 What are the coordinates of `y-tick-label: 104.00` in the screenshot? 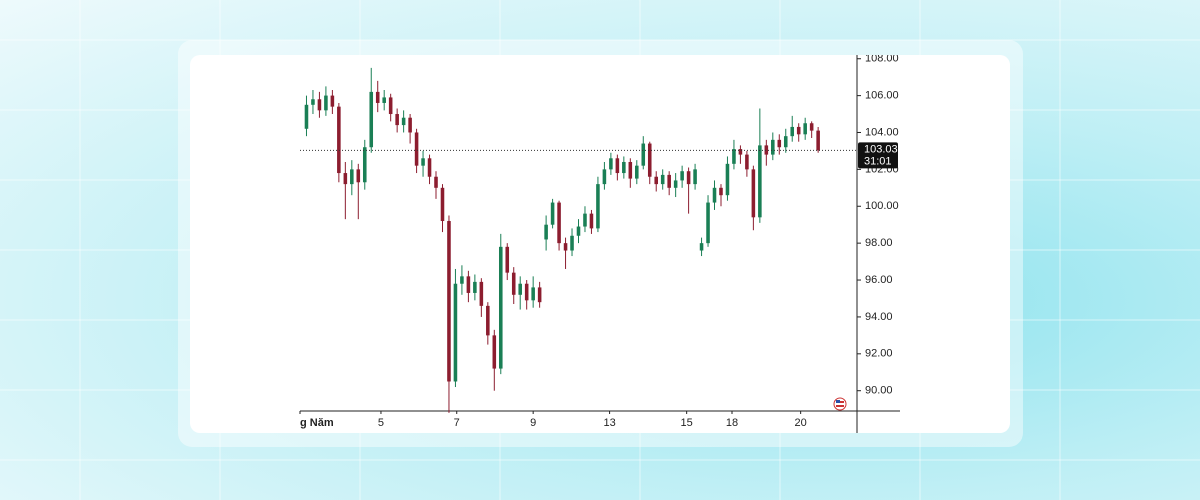 It's located at (882, 132).